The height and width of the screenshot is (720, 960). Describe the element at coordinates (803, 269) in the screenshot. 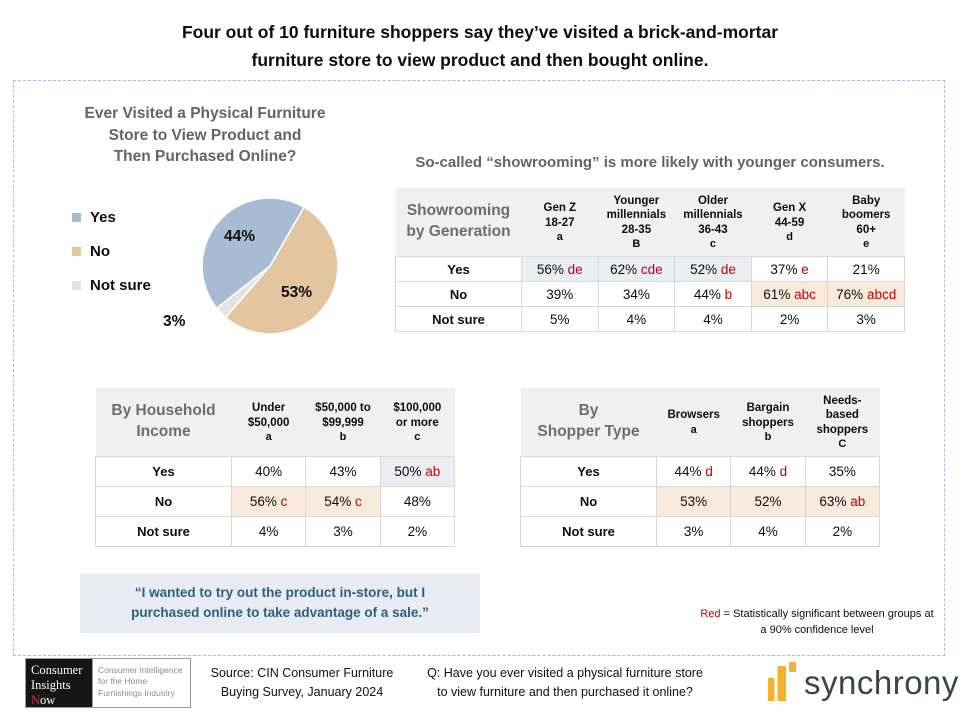

I see `significance-letters: e` at that location.